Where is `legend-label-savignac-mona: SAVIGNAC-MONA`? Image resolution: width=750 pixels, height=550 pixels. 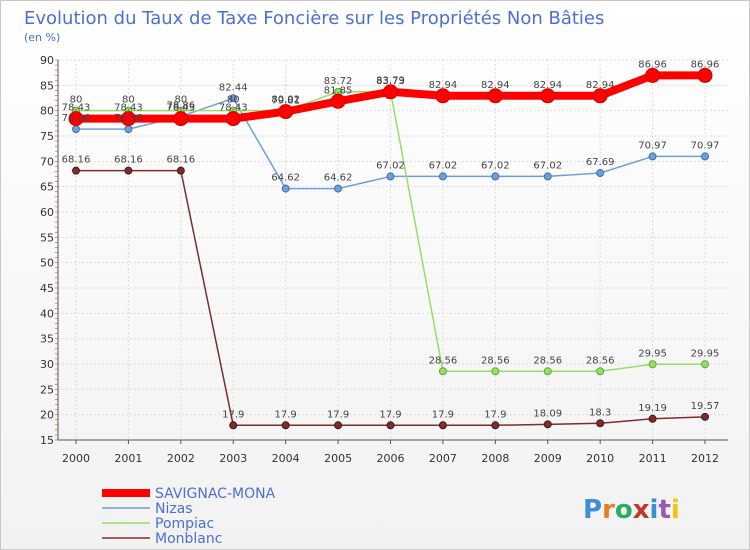
legend-label-savignac-mona: SAVIGNAC-MONA is located at coordinates (215, 494).